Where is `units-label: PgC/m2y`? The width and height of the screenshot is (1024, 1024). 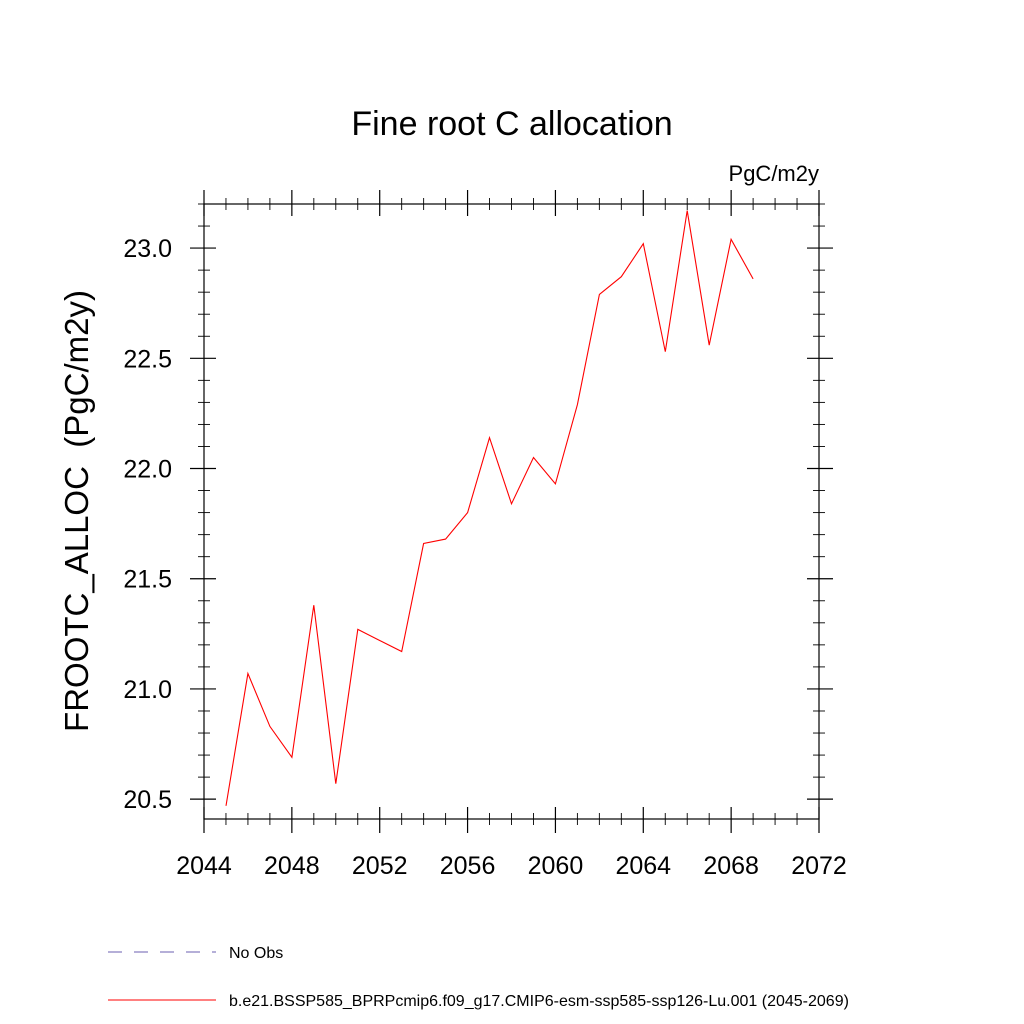 units-label: PgC/m2y is located at coordinates (774, 173).